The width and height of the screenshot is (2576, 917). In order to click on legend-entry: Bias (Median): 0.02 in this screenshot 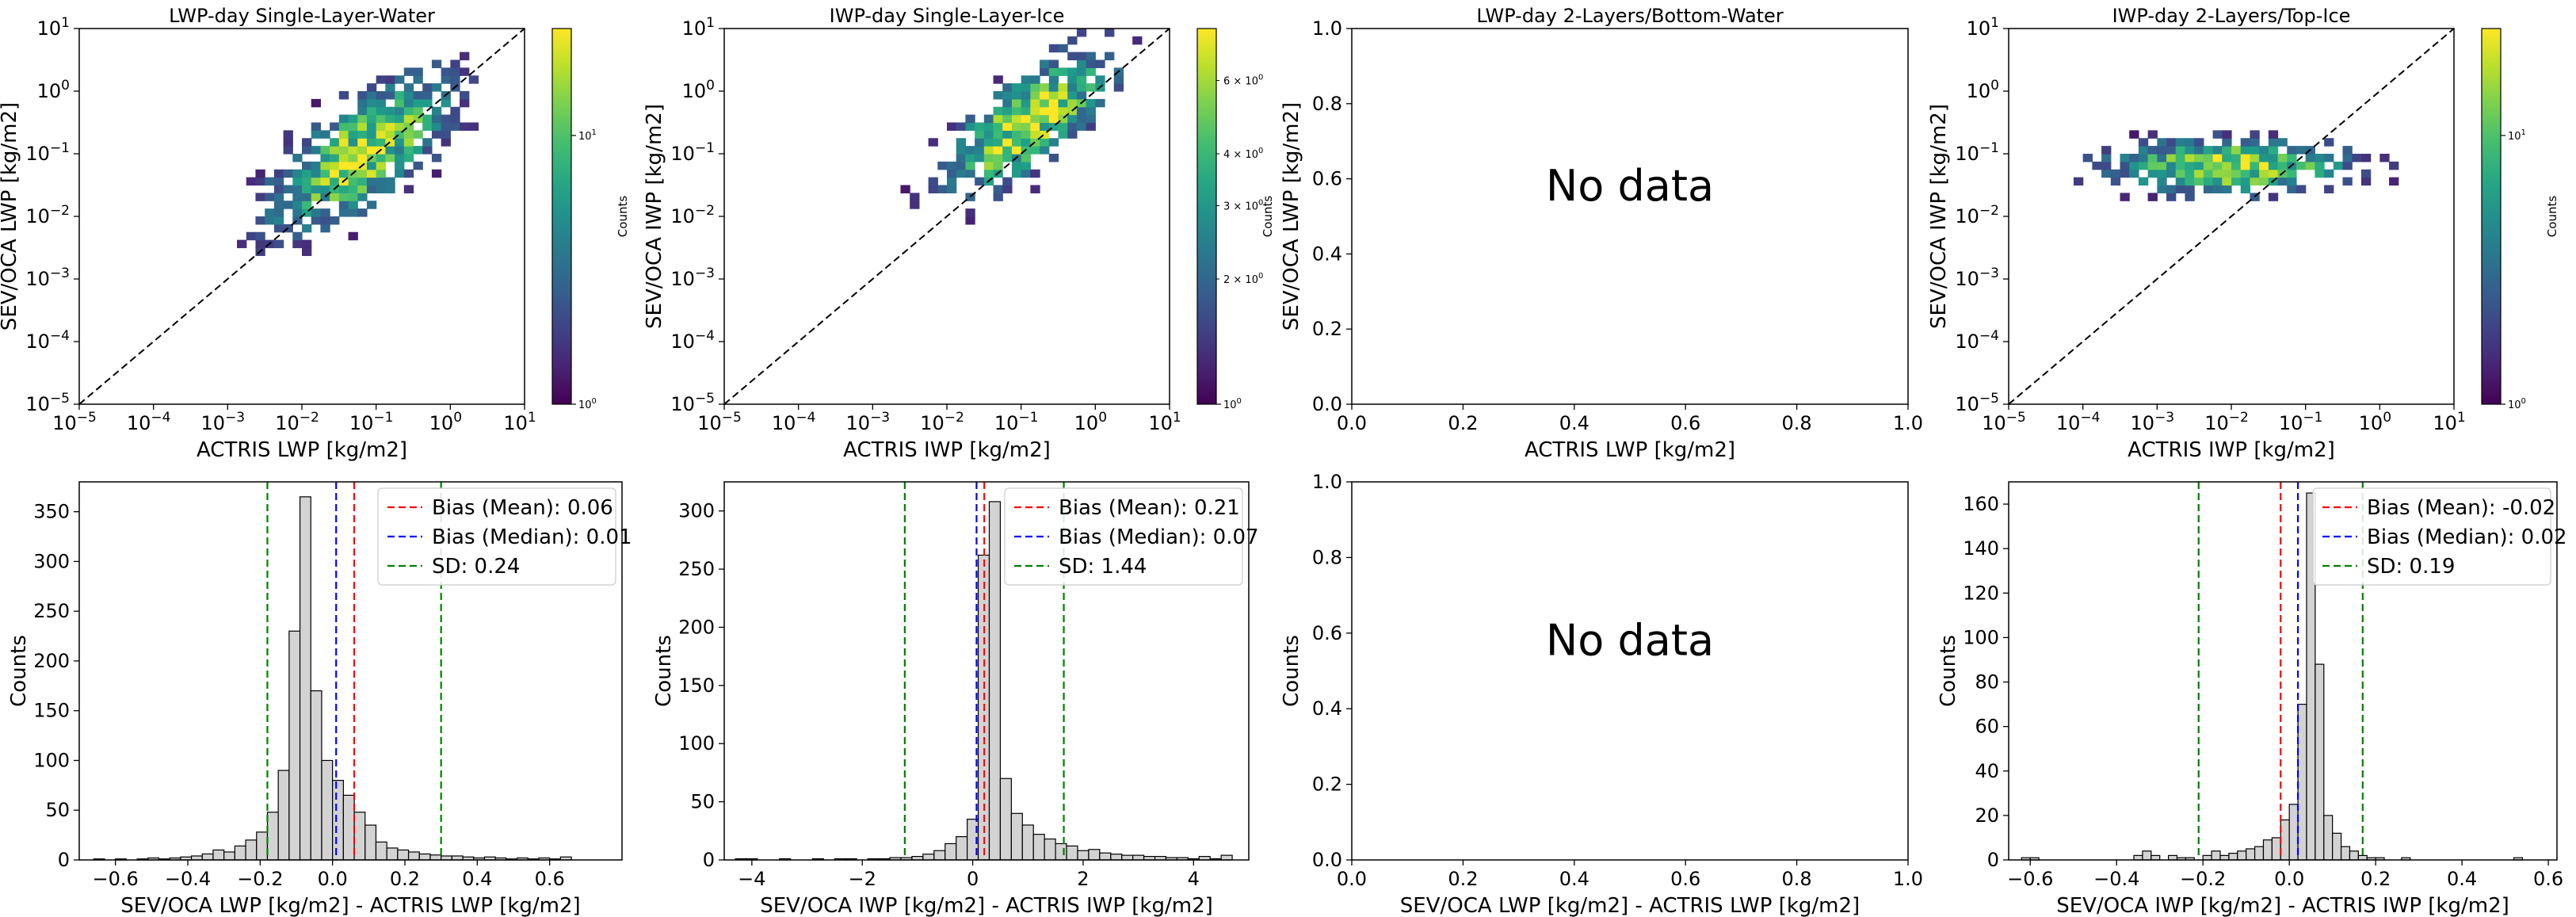, I will do `click(2467, 537)`.